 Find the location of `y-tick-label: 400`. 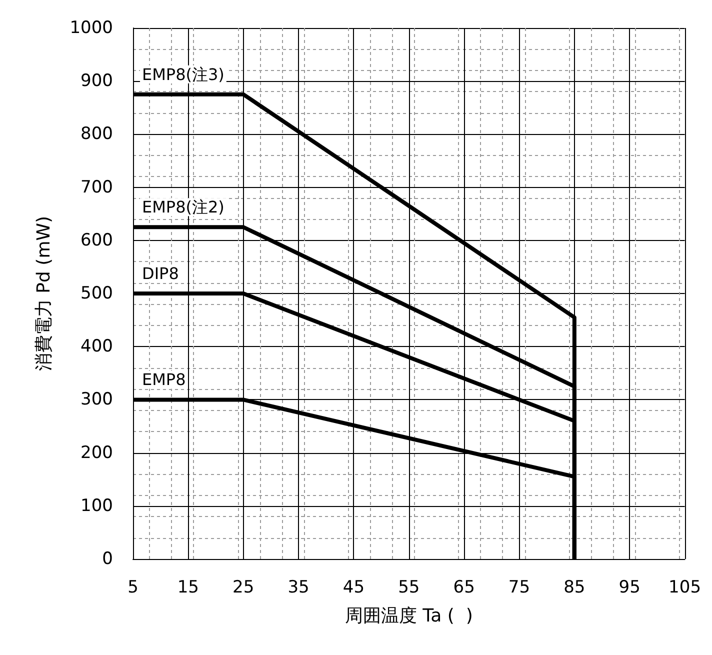

y-tick-label: 400 is located at coordinates (96, 346).